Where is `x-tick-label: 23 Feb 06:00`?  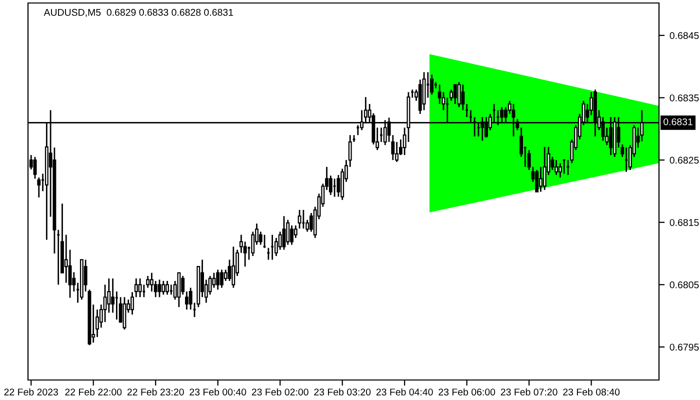 x-tick-label: 23 Feb 06:00 is located at coordinates (467, 392).